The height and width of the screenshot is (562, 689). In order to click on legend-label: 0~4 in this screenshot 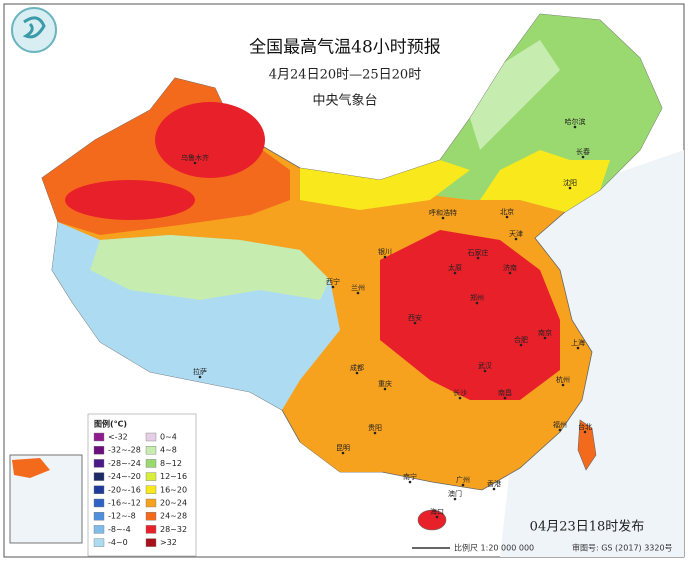, I will do `click(168, 437)`.